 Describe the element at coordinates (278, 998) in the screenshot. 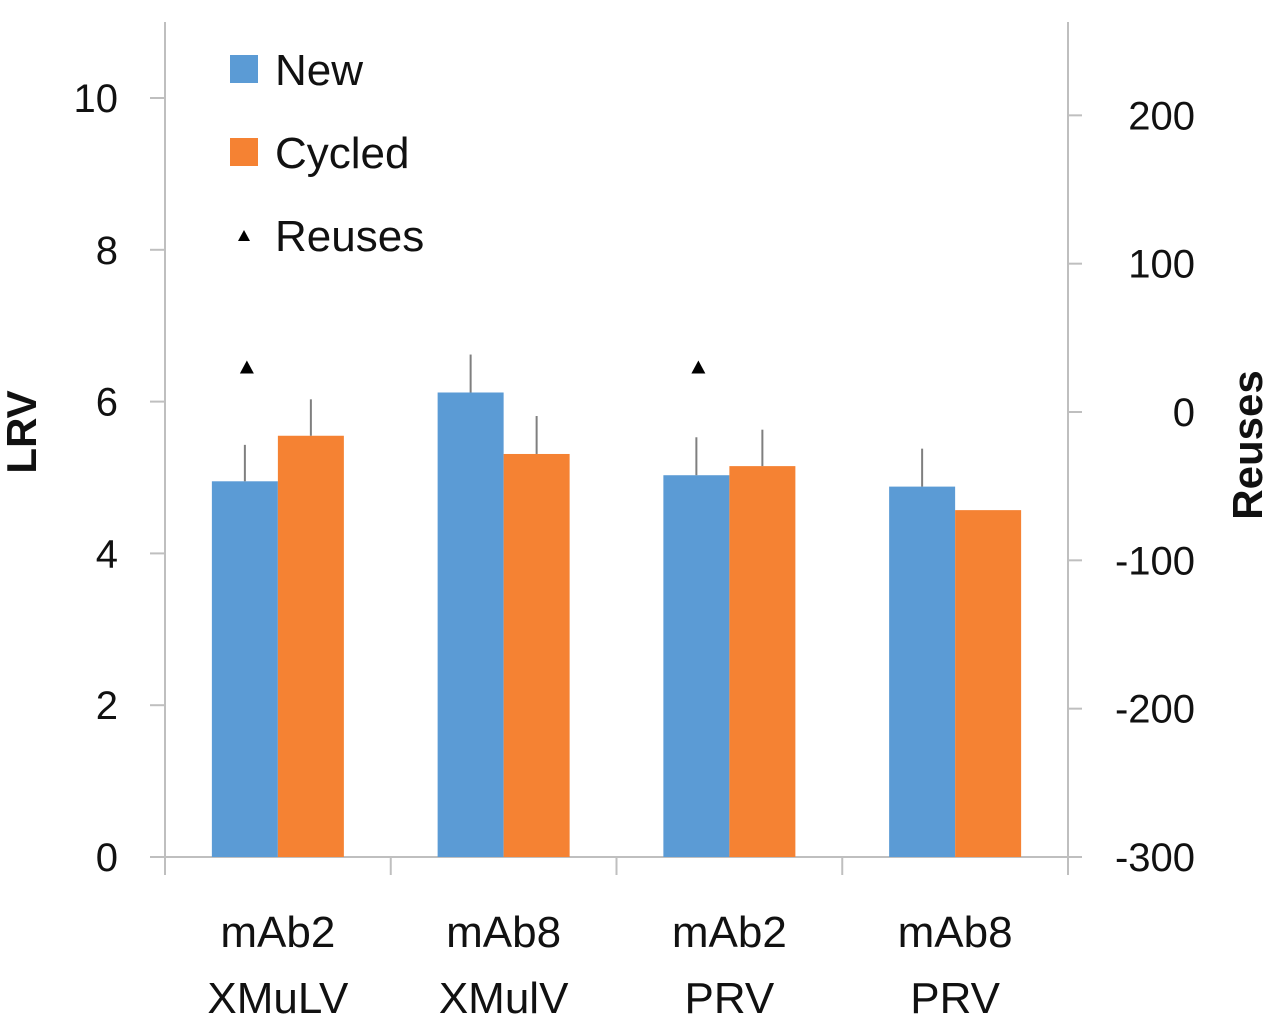

I see `x-tick-label: XMuLV` at that location.